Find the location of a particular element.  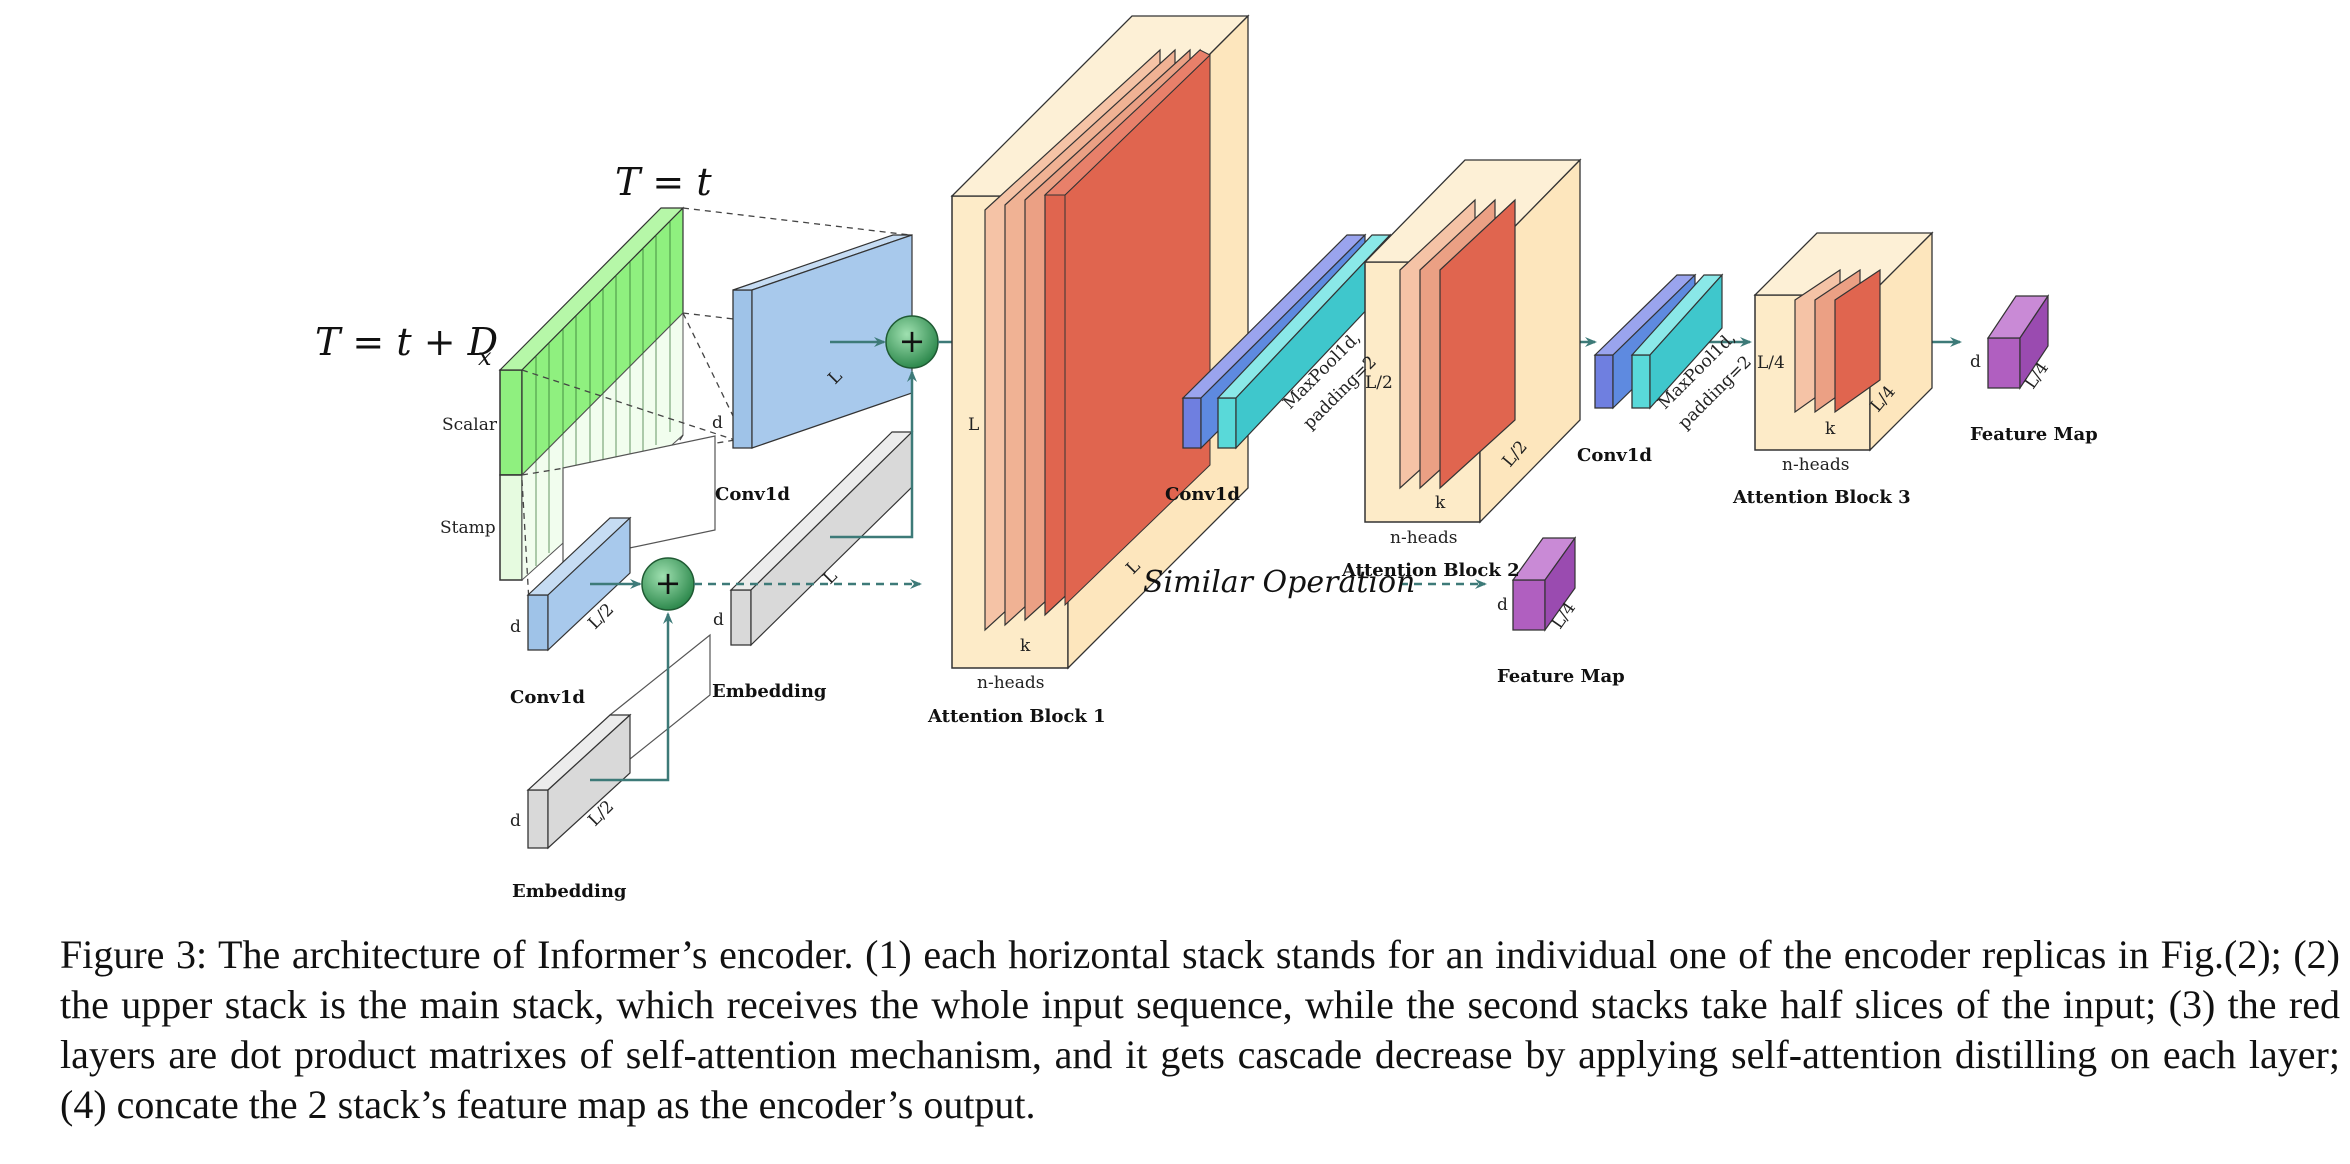

scalar-label: Scalar is located at coordinates (470, 425).